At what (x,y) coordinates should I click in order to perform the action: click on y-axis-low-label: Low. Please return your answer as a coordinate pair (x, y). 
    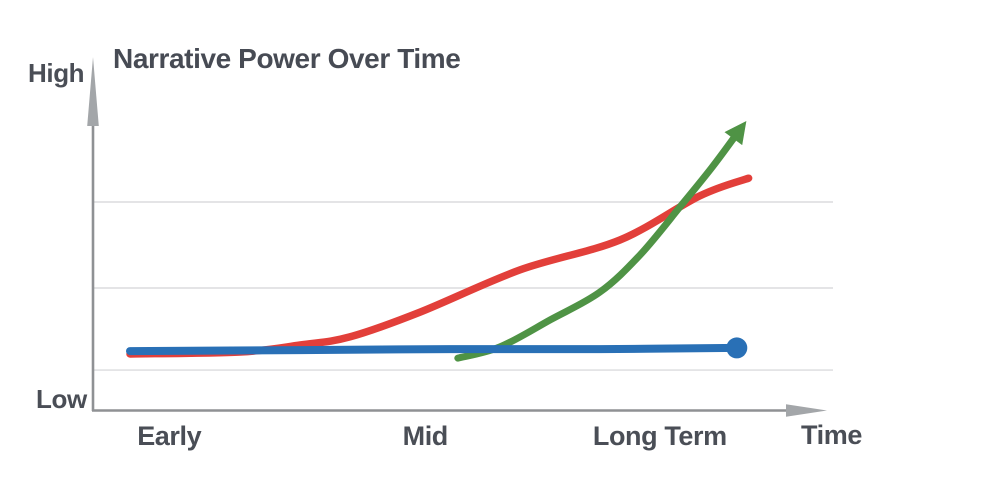
    Looking at the image, I should click on (61, 399).